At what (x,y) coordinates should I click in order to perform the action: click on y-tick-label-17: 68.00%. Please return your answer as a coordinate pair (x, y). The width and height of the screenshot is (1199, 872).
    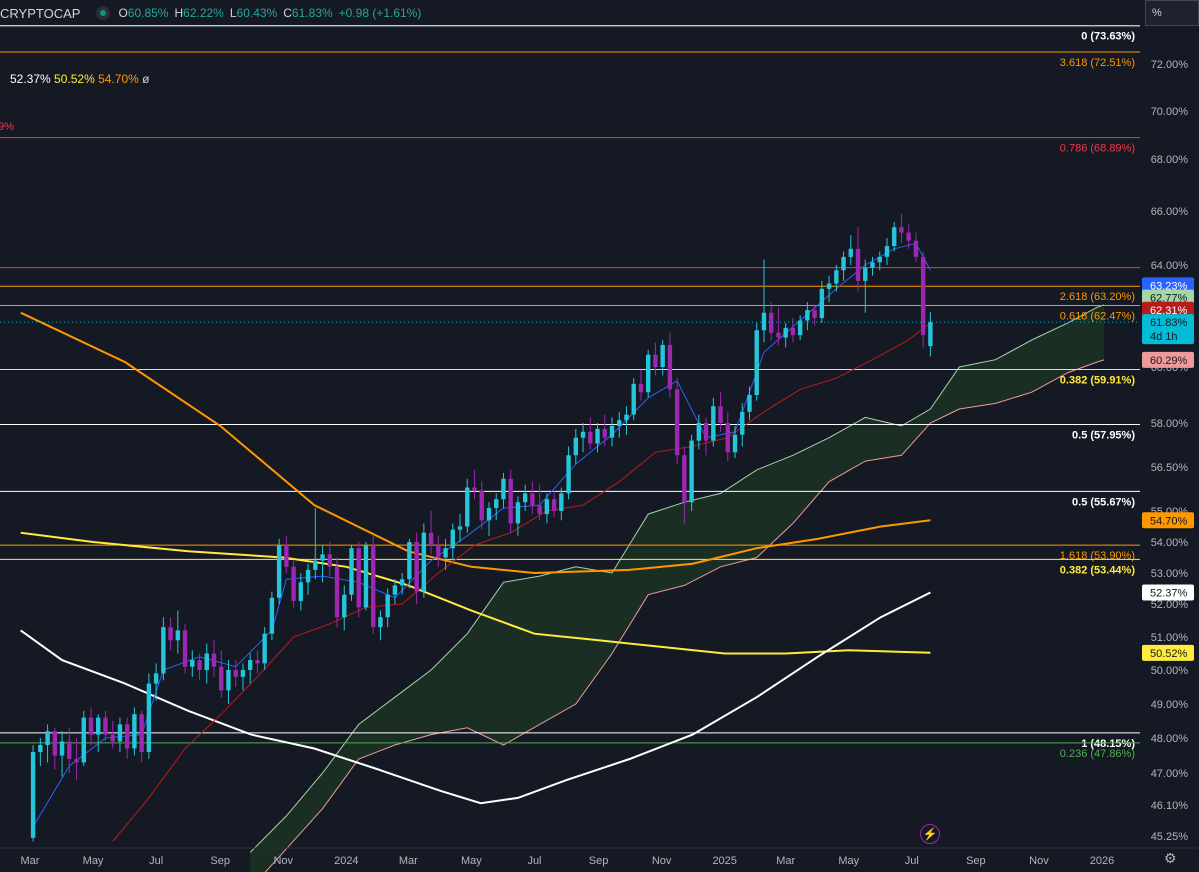
    Looking at the image, I should click on (1170, 160).